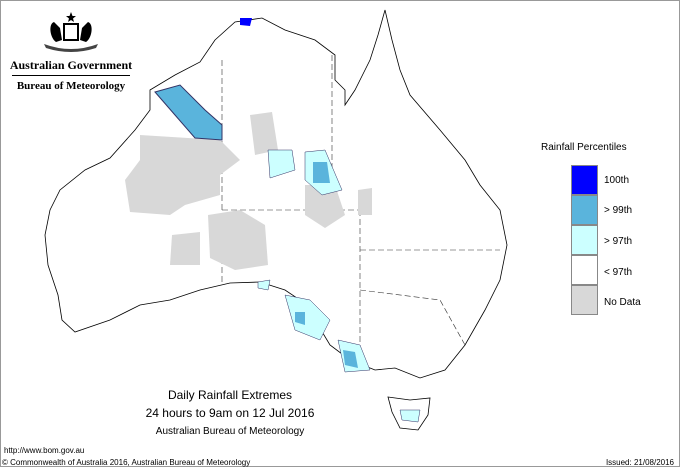 The width and height of the screenshot is (680, 467). Describe the element at coordinates (584, 240) in the screenshot. I see `legend-swatch-97th` at that location.